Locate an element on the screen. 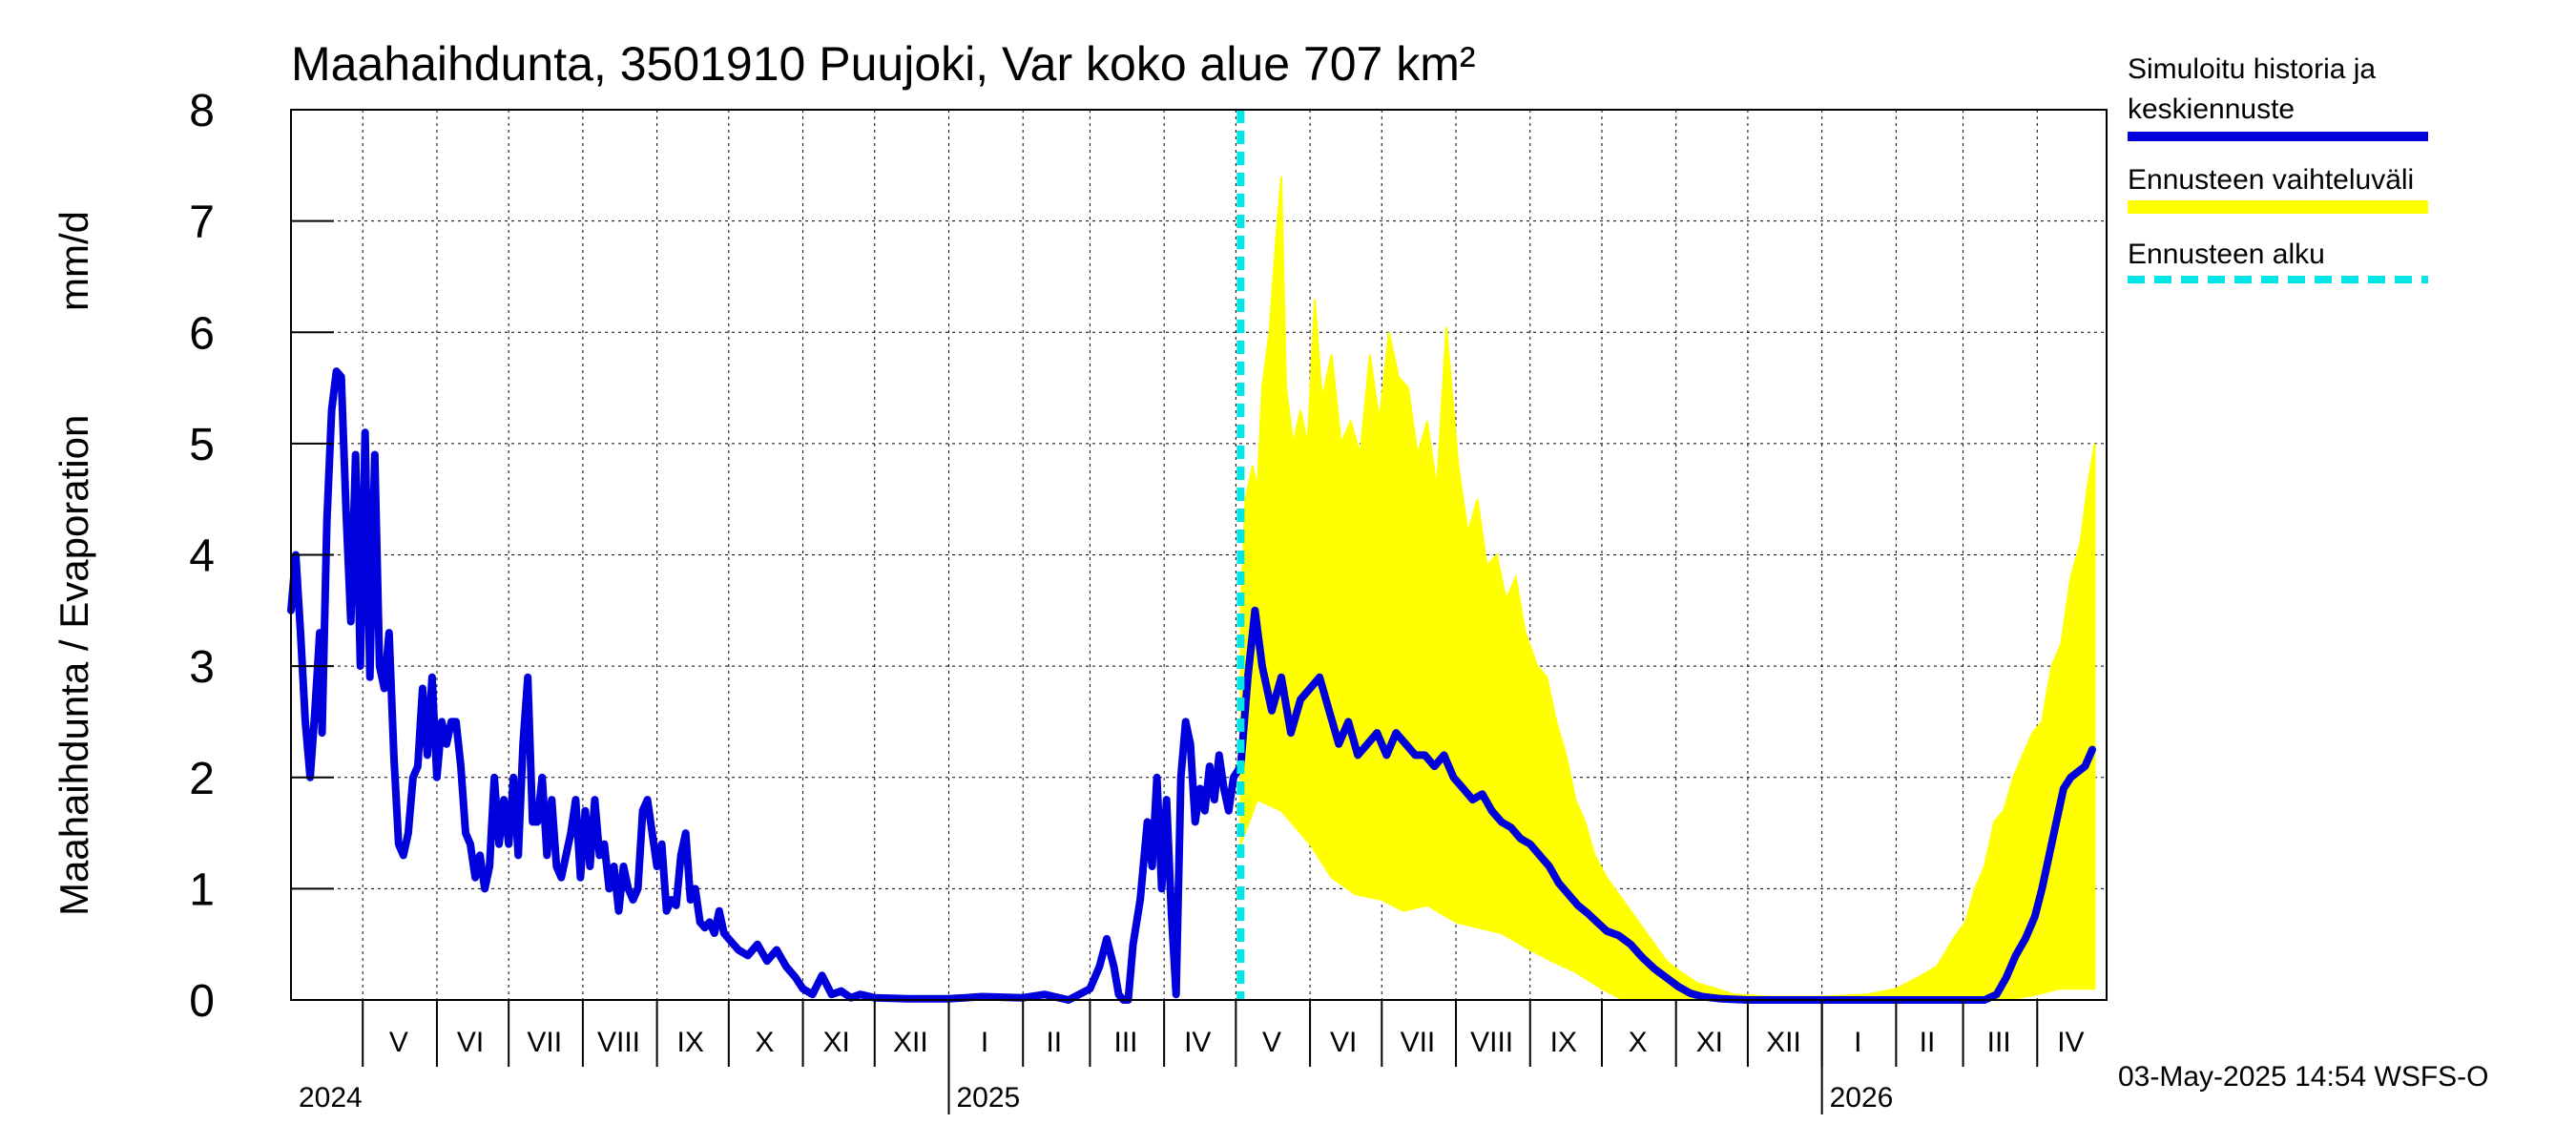 The height and width of the screenshot is (1145, 2576). legend-label-simulated-line1: Simuloitu historia ja is located at coordinates (2252, 69).